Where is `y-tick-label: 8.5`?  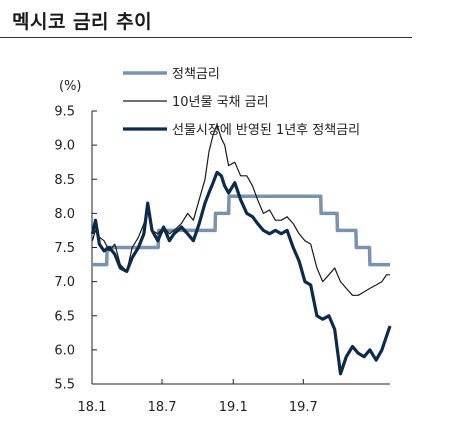 y-tick-label: 8.5 is located at coordinates (64, 180).